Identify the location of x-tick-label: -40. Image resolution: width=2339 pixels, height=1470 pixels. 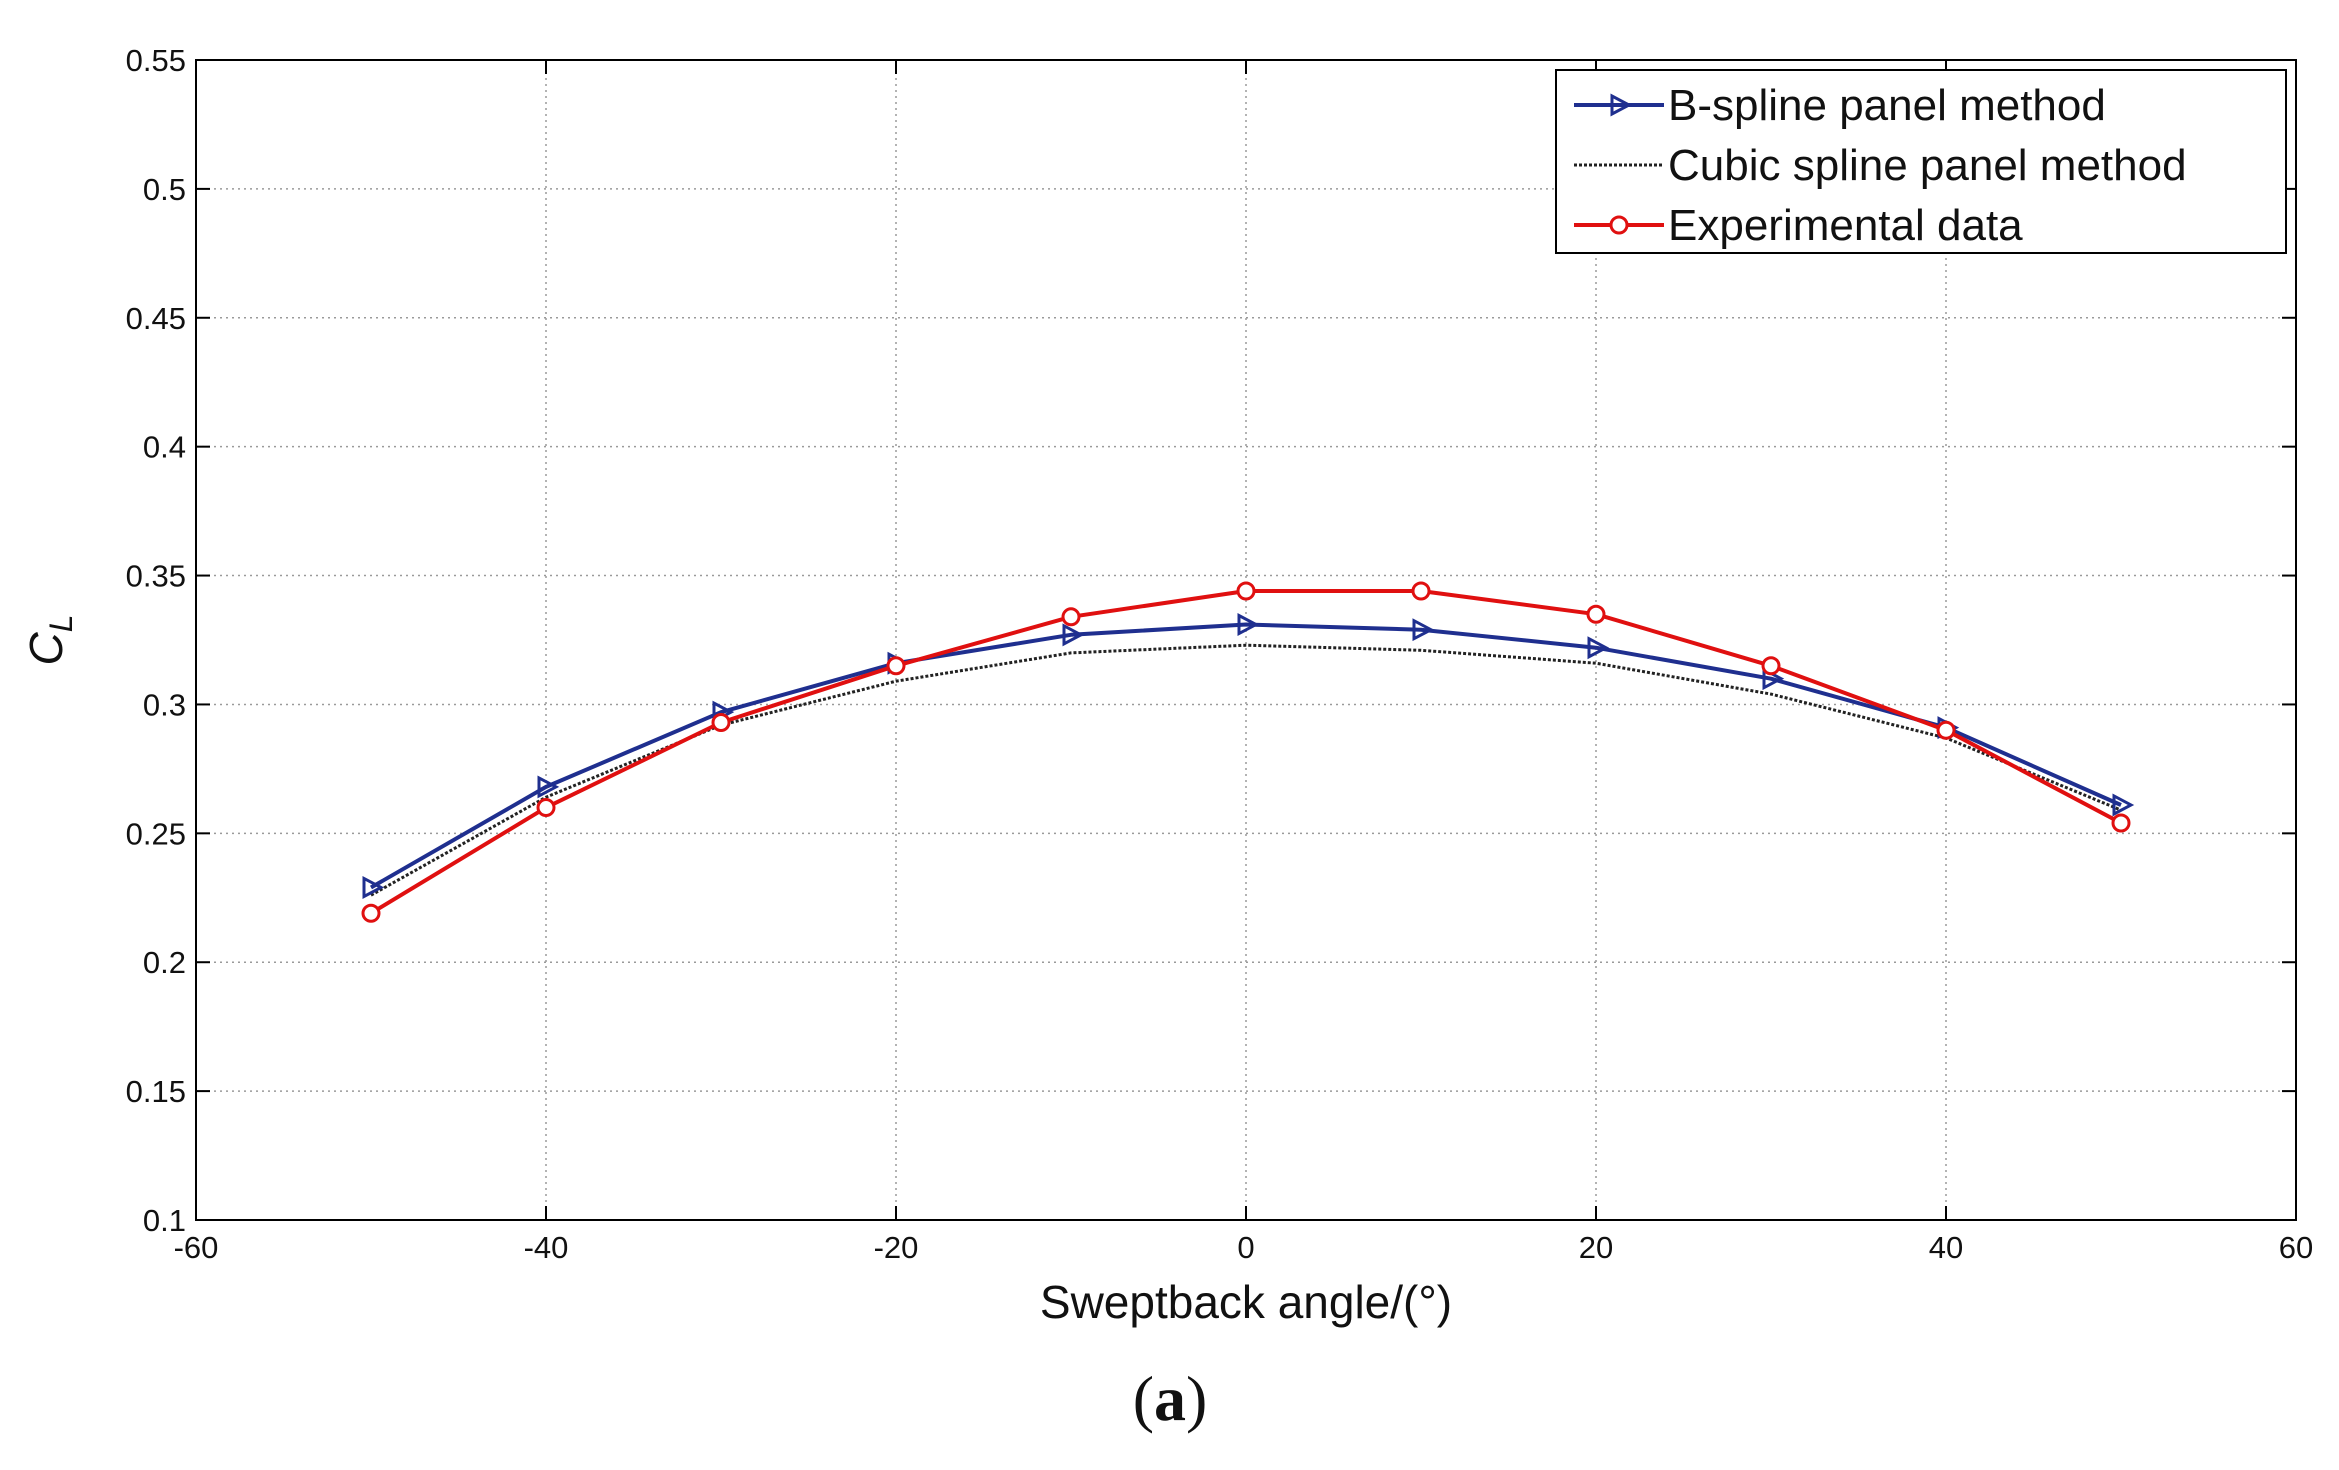
(546, 1247).